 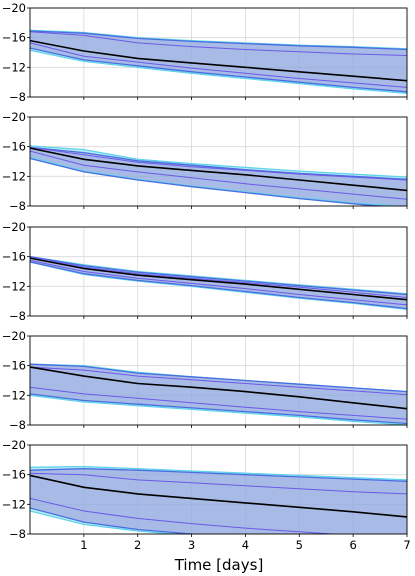 What do you see at coordinates (219, 565) in the screenshot?
I see `x-axis-label: Time [days]` at bounding box center [219, 565].